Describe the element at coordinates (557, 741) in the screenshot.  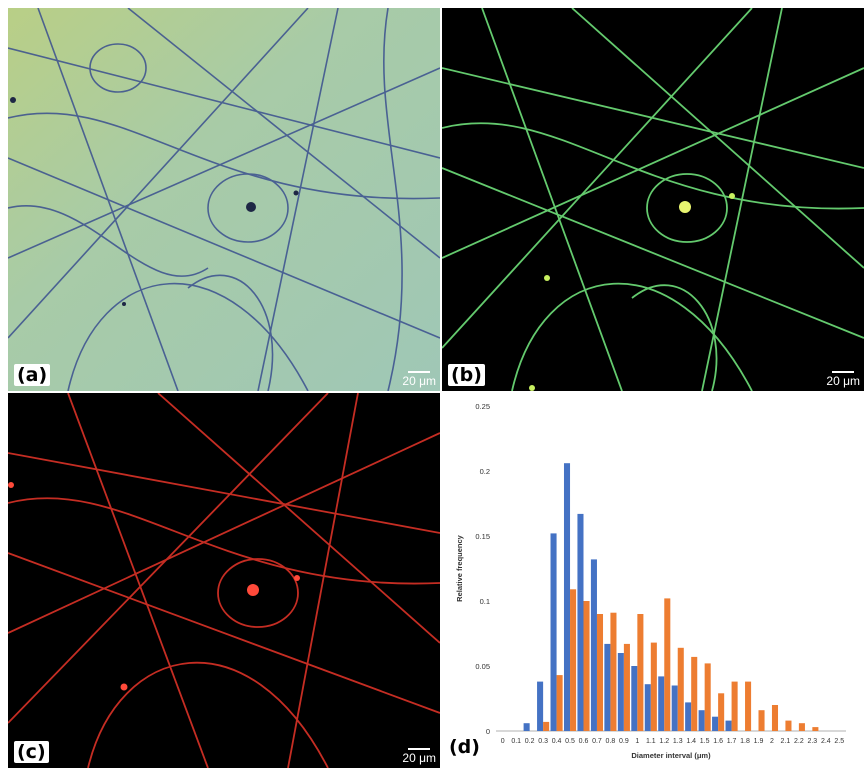
I see `x-tick-label: 0.4` at that location.